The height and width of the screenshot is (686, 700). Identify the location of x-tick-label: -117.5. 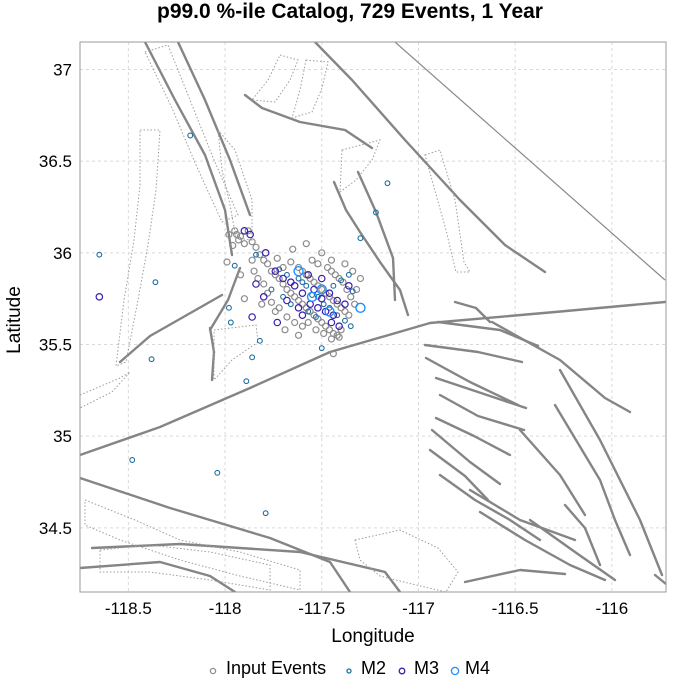
(321, 608).